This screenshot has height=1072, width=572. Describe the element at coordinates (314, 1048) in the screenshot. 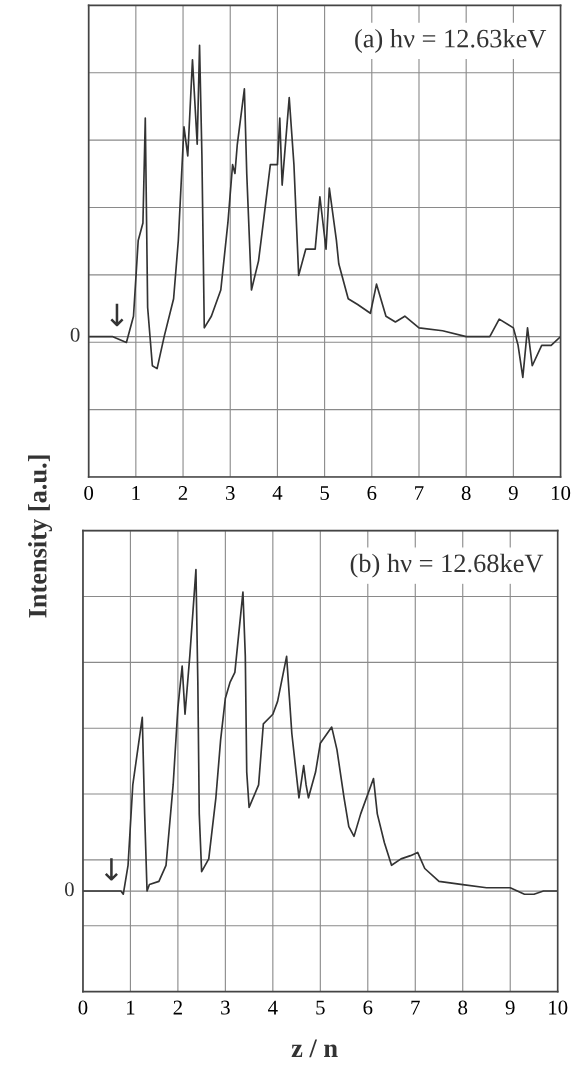

I see `x-axis-title: z / n` at that location.